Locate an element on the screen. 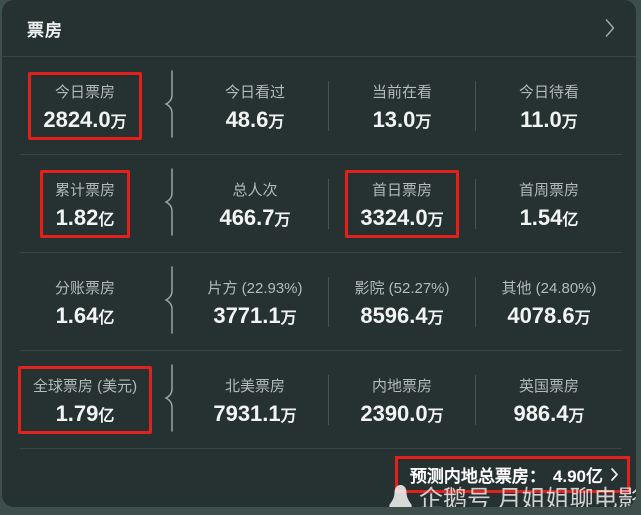  stat-value: 1.82亿 is located at coordinates (85, 218).